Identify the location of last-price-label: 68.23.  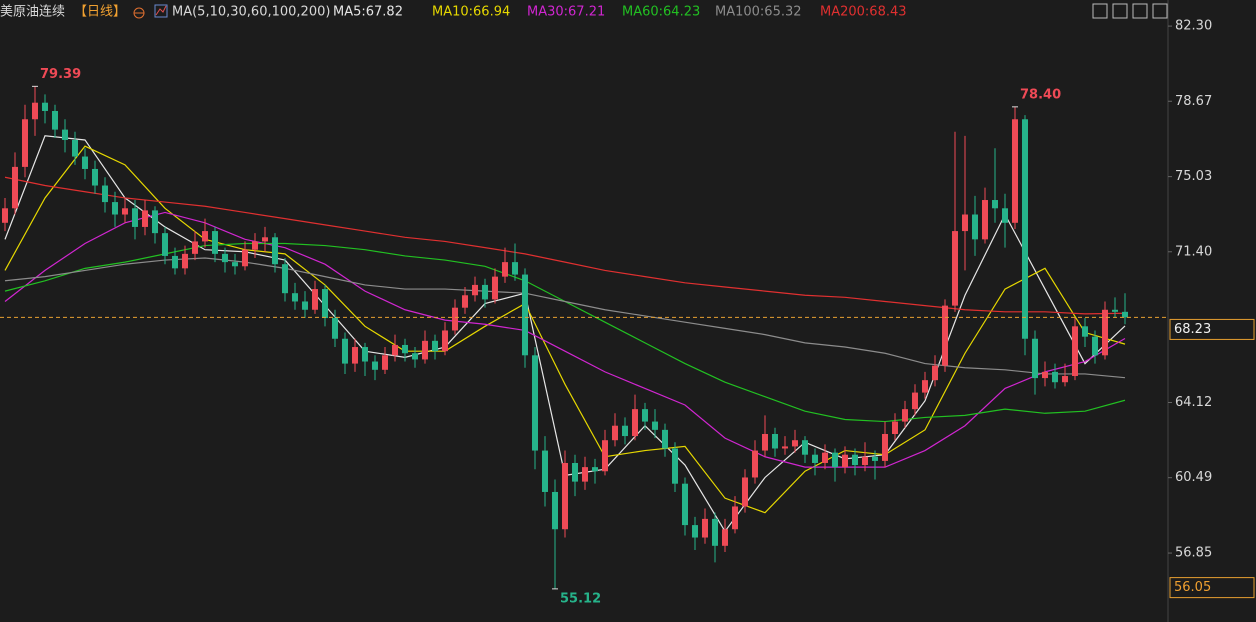
(1192, 329).